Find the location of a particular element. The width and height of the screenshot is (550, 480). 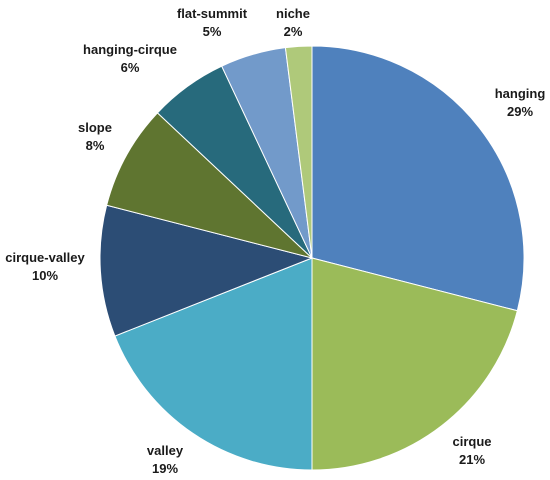

slice-percent-cirque-valley: 10% is located at coordinates (45, 275).